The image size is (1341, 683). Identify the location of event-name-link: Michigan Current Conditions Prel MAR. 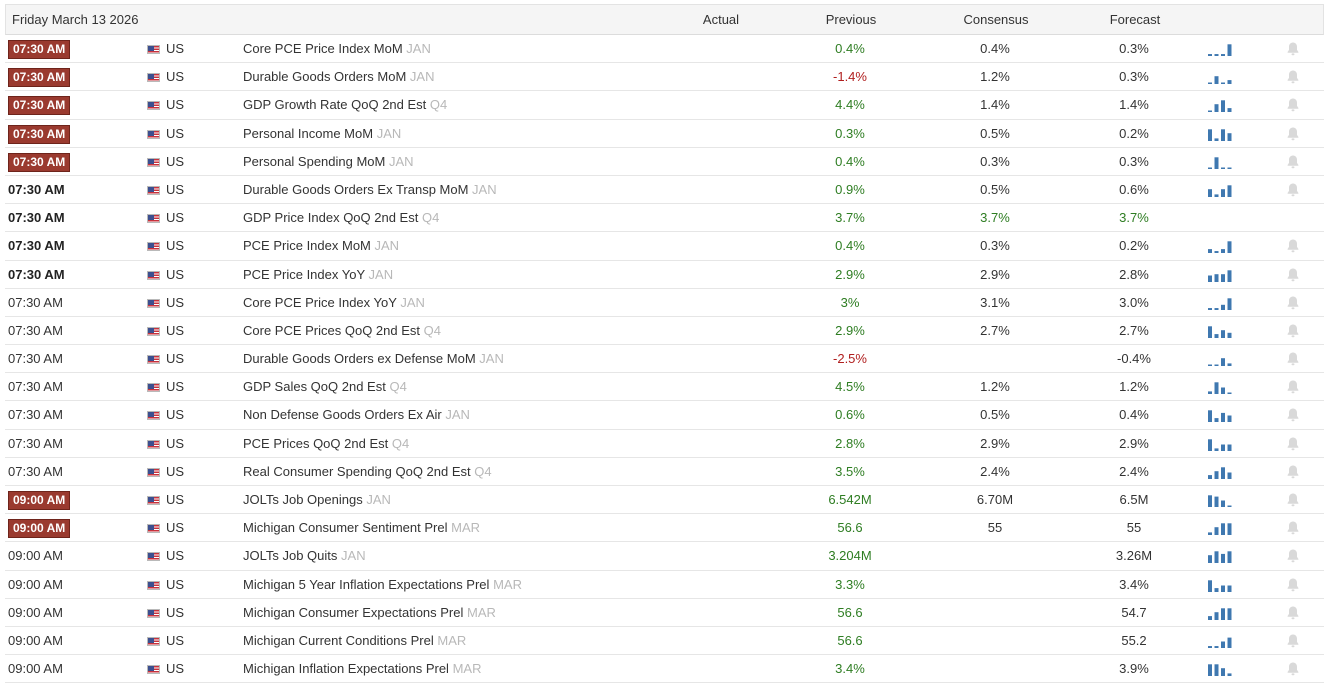
(354, 640).